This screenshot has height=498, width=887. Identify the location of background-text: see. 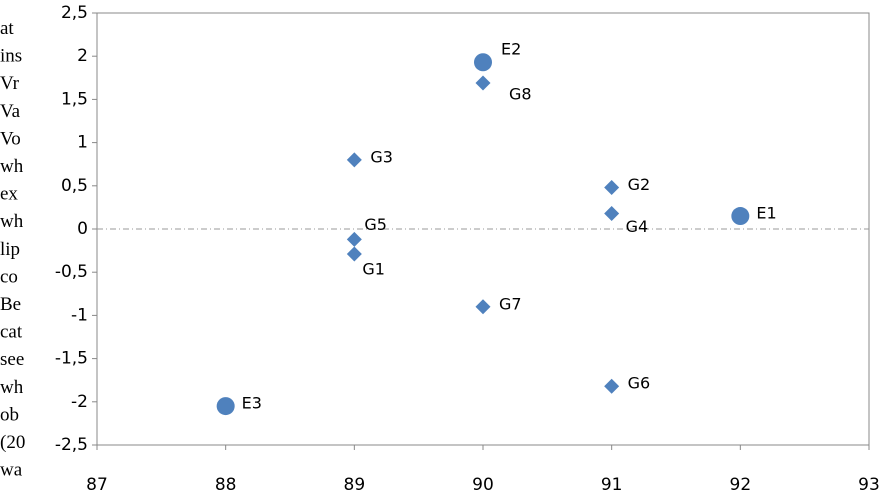
(12, 359).